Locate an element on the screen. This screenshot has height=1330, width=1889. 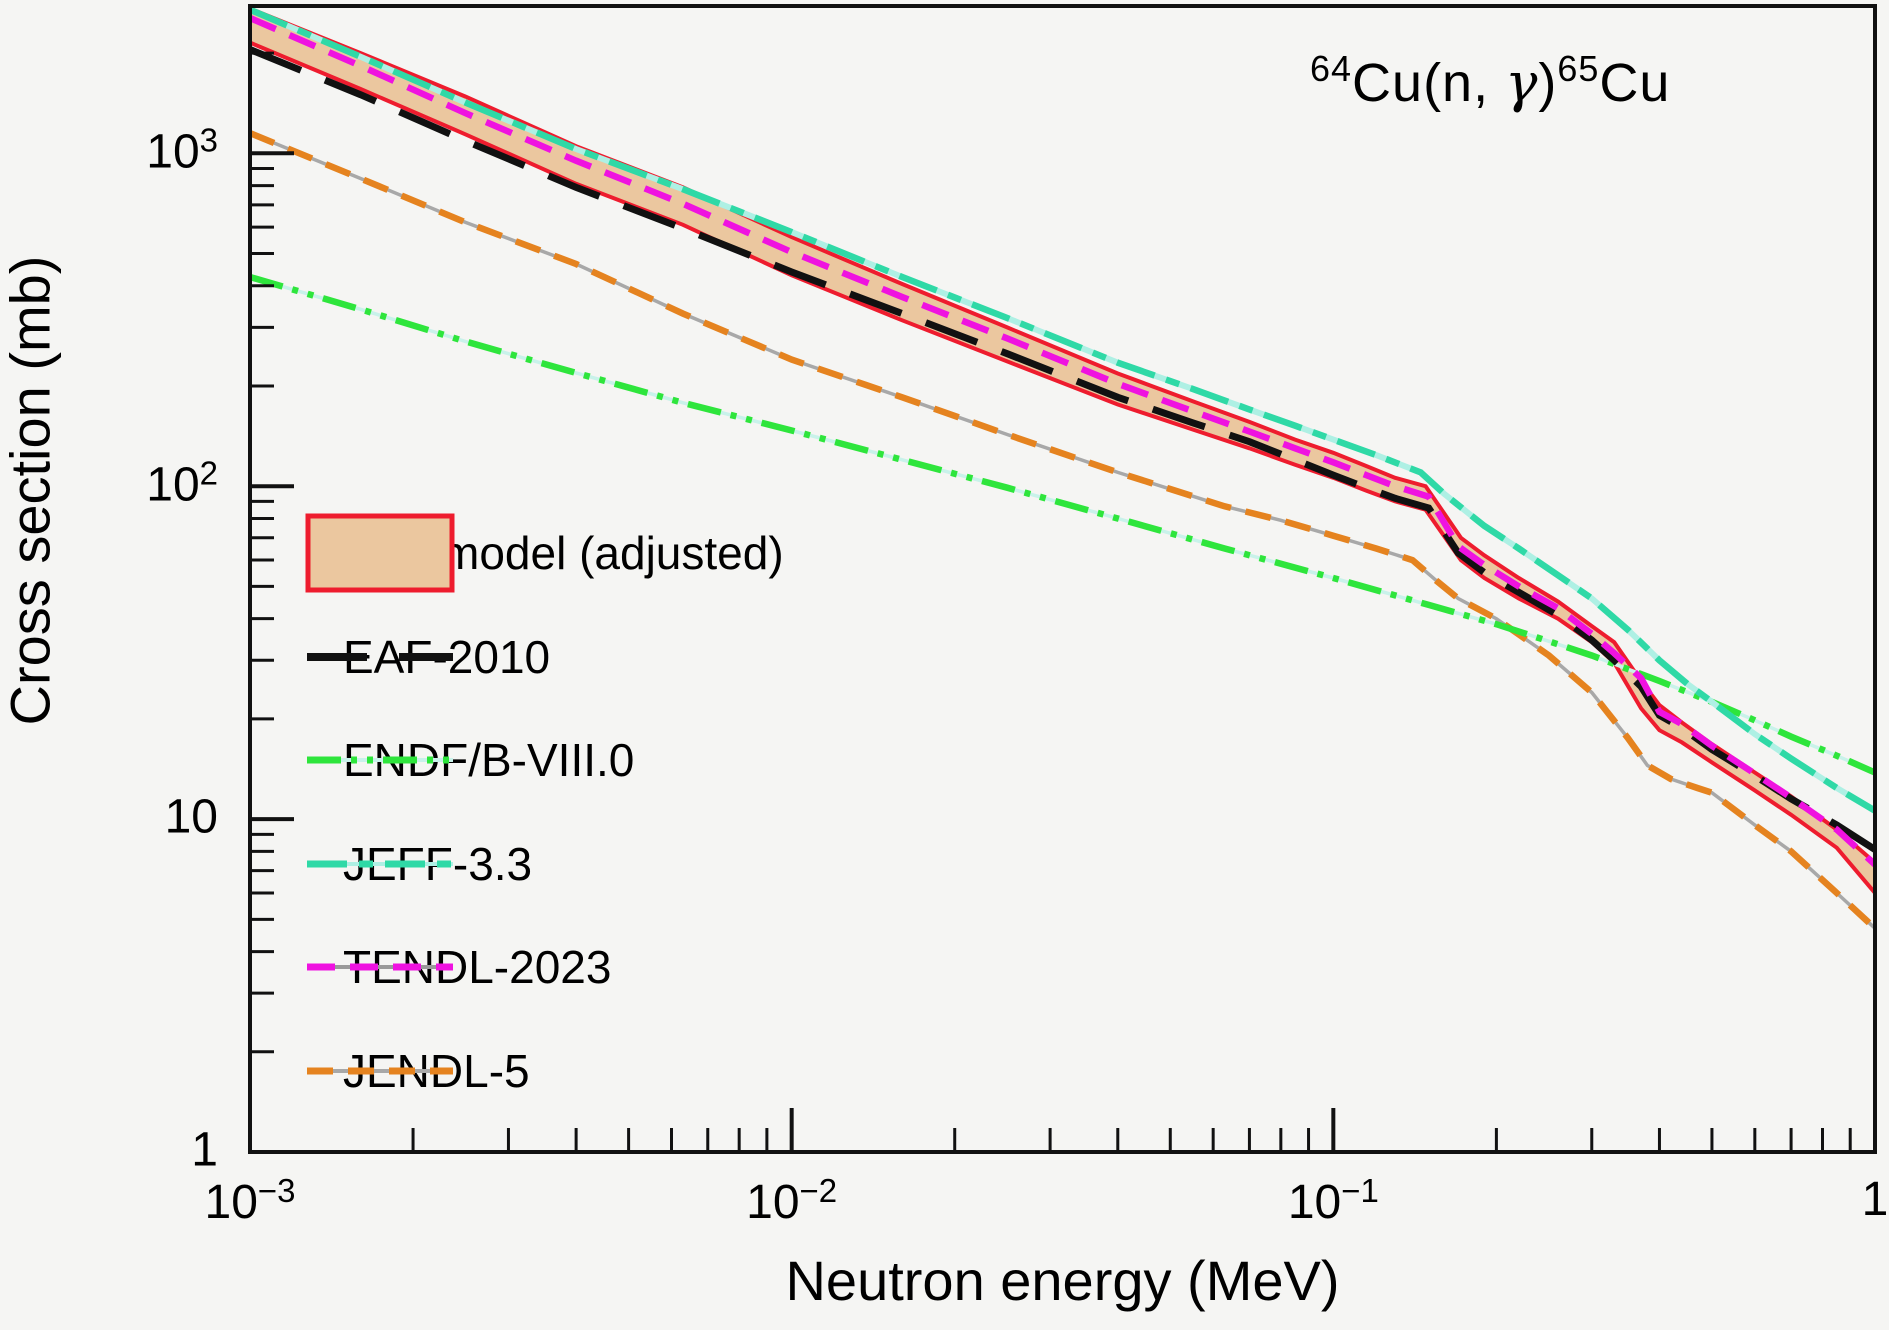
y-tick-label: 10 is located at coordinates (191, 817).